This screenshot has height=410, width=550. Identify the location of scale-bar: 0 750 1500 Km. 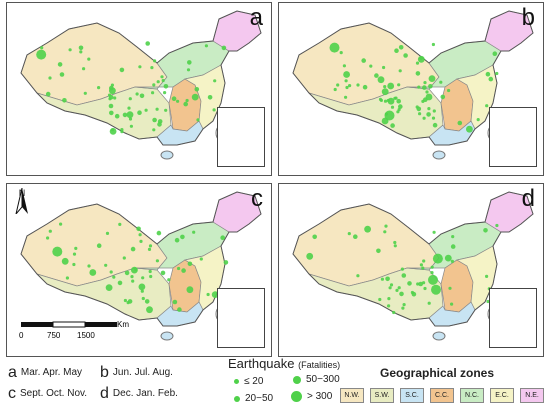
(73, 333).